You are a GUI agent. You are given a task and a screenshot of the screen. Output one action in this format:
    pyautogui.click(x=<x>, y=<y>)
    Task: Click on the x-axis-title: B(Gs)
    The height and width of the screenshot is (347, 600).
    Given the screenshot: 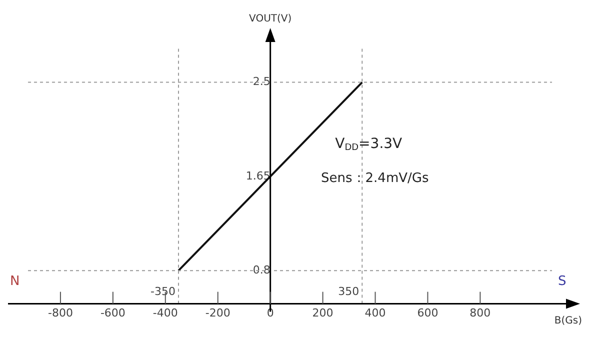 What is the action you would take?
    pyautogui.click(x=568, y=320)
    